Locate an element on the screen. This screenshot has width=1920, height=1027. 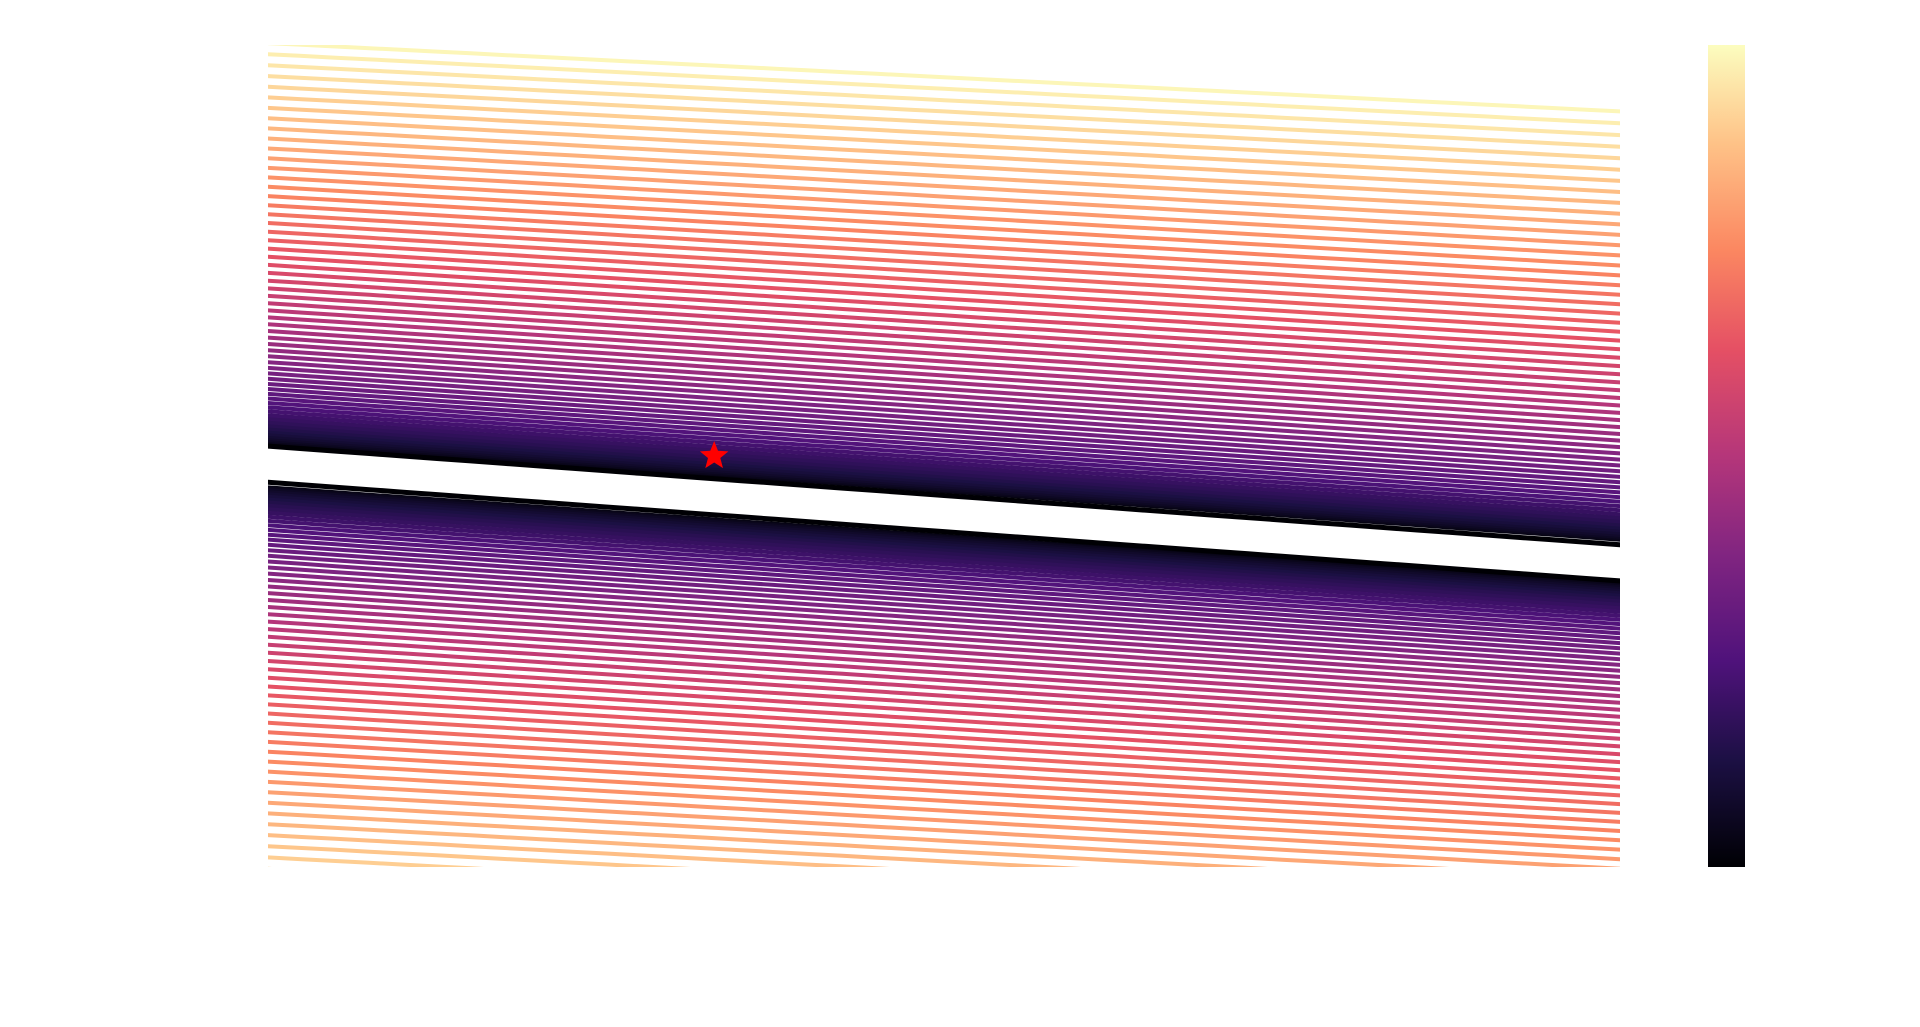
minimum-contours is located at coordinates (944, 513).